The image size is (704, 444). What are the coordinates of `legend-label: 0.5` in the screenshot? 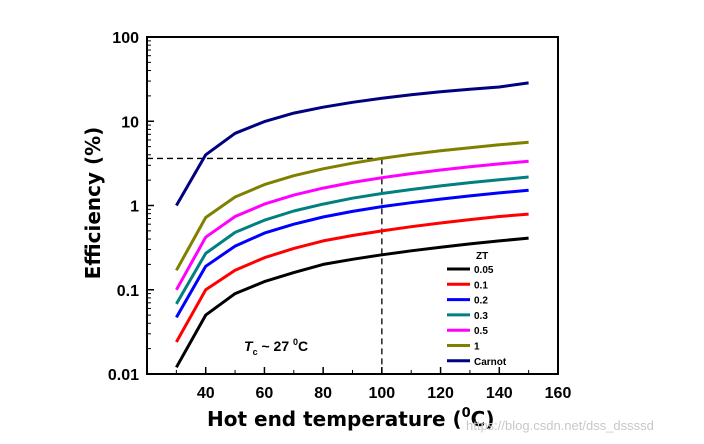 It's located at (481, 331).